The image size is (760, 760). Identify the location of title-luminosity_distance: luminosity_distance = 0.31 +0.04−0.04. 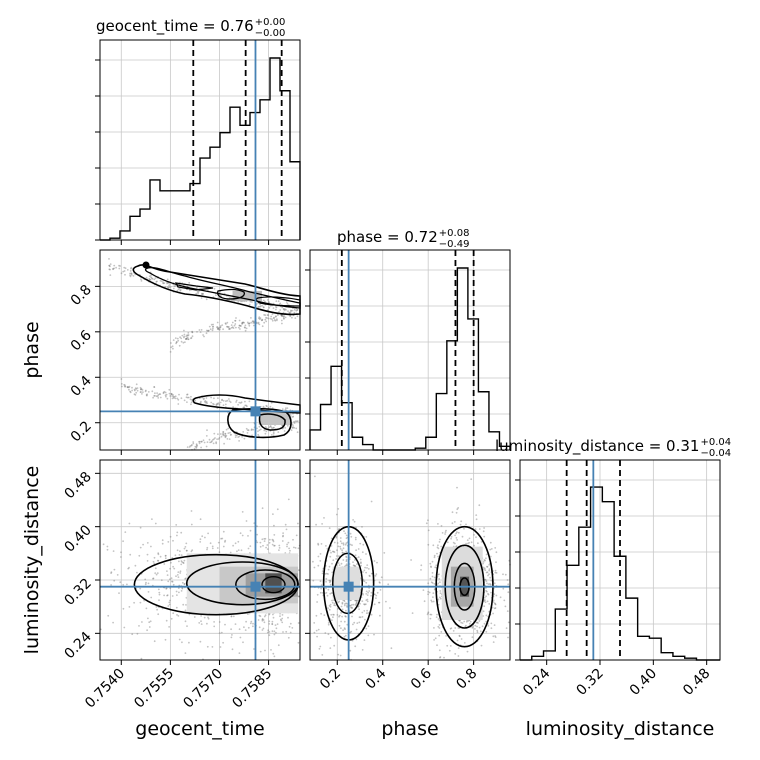
(613, 448).